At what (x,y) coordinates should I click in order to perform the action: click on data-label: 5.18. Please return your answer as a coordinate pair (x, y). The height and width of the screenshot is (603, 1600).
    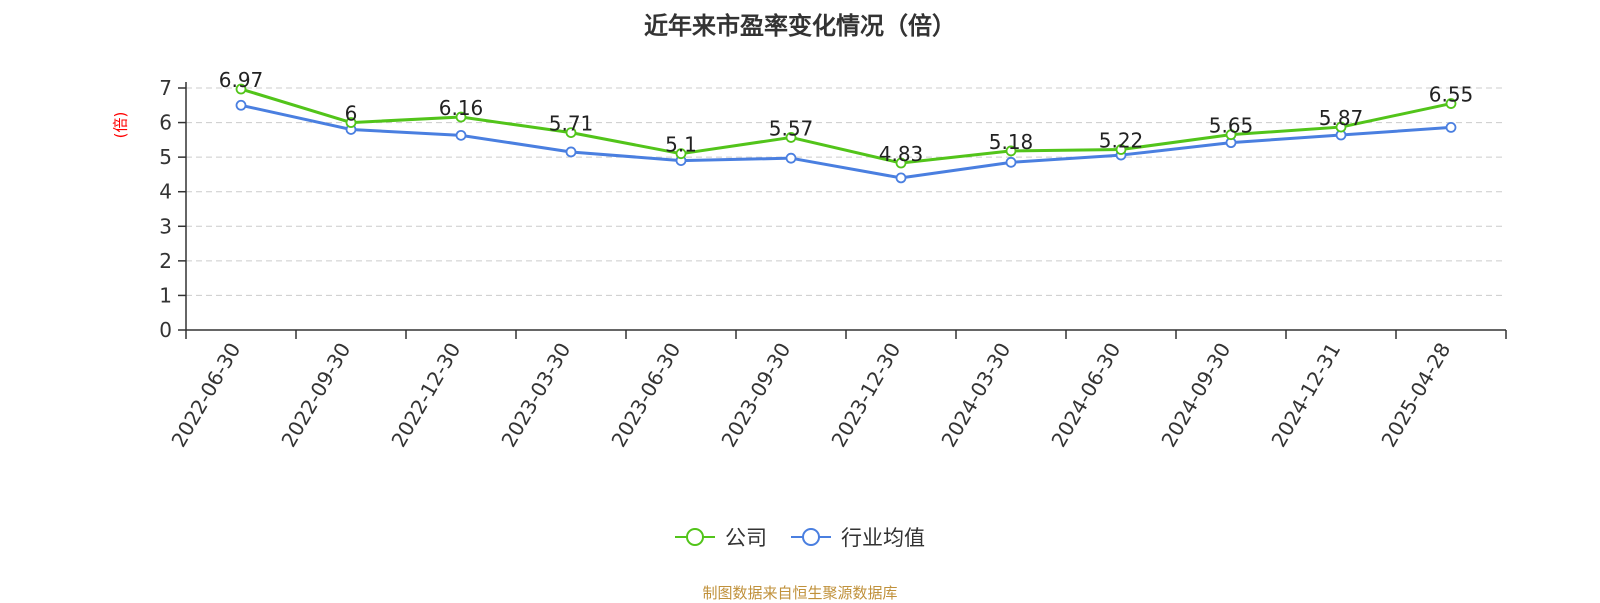
    Looking at the image, I should click on (1011, 142).